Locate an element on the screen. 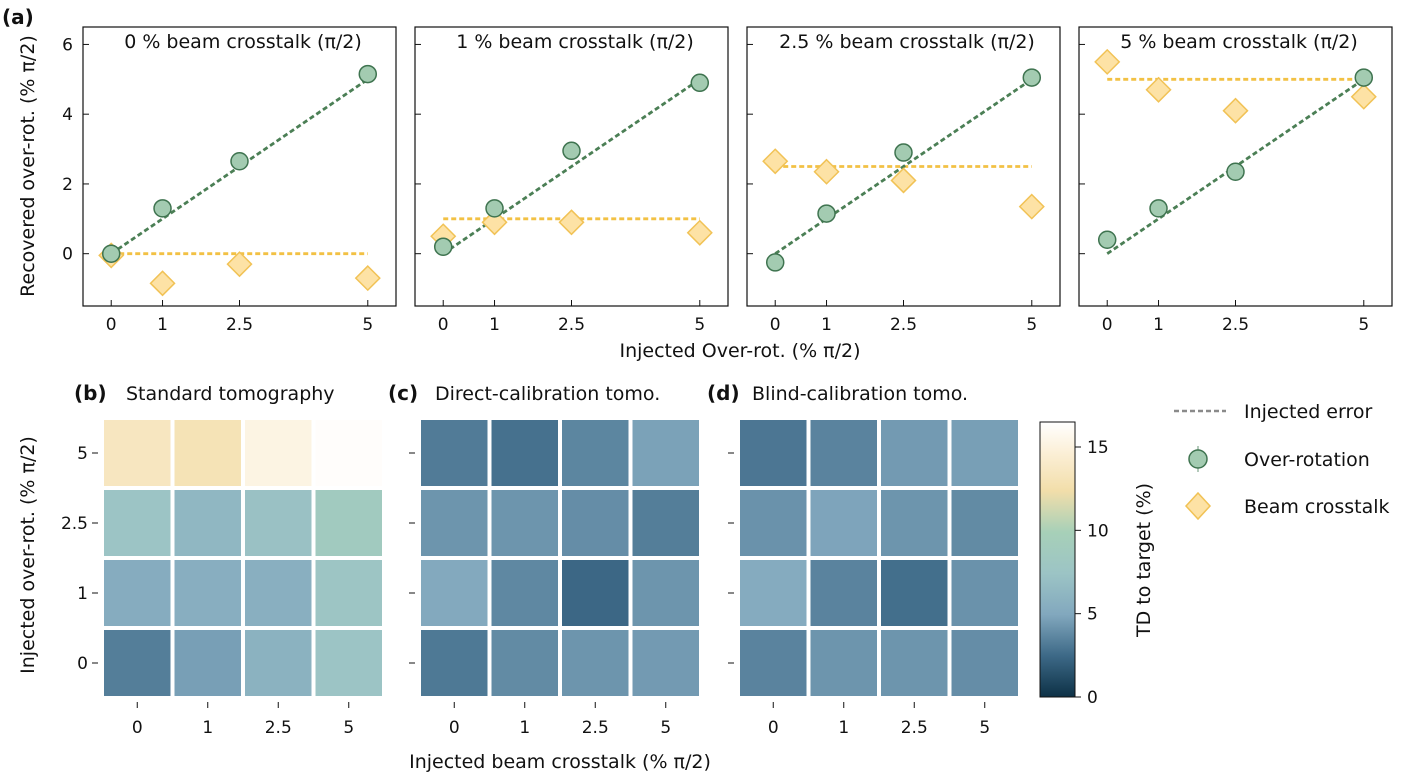 The image size is (1412, 784). legend-injected-label: Injected error is located at coordinates (1308, 412).